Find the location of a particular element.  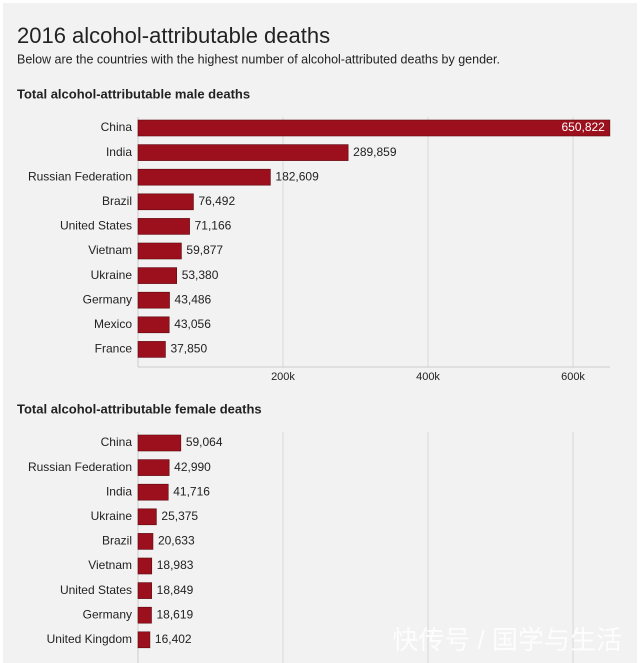

y-tick-label: Mexico is located at coordinates (113, 324).